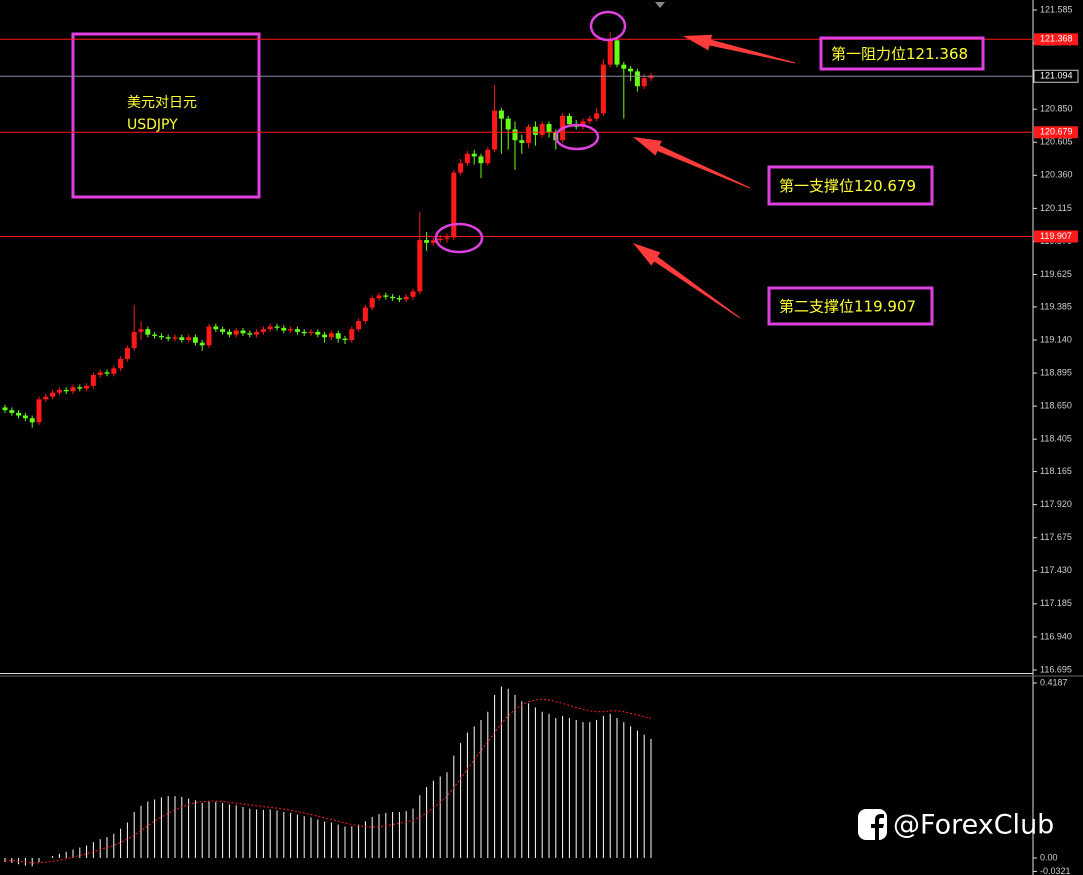 The height and width of the screenshot is (875, 1083). I want to click on annotation-text: 第二支撑位119.907, so click(847, 307).